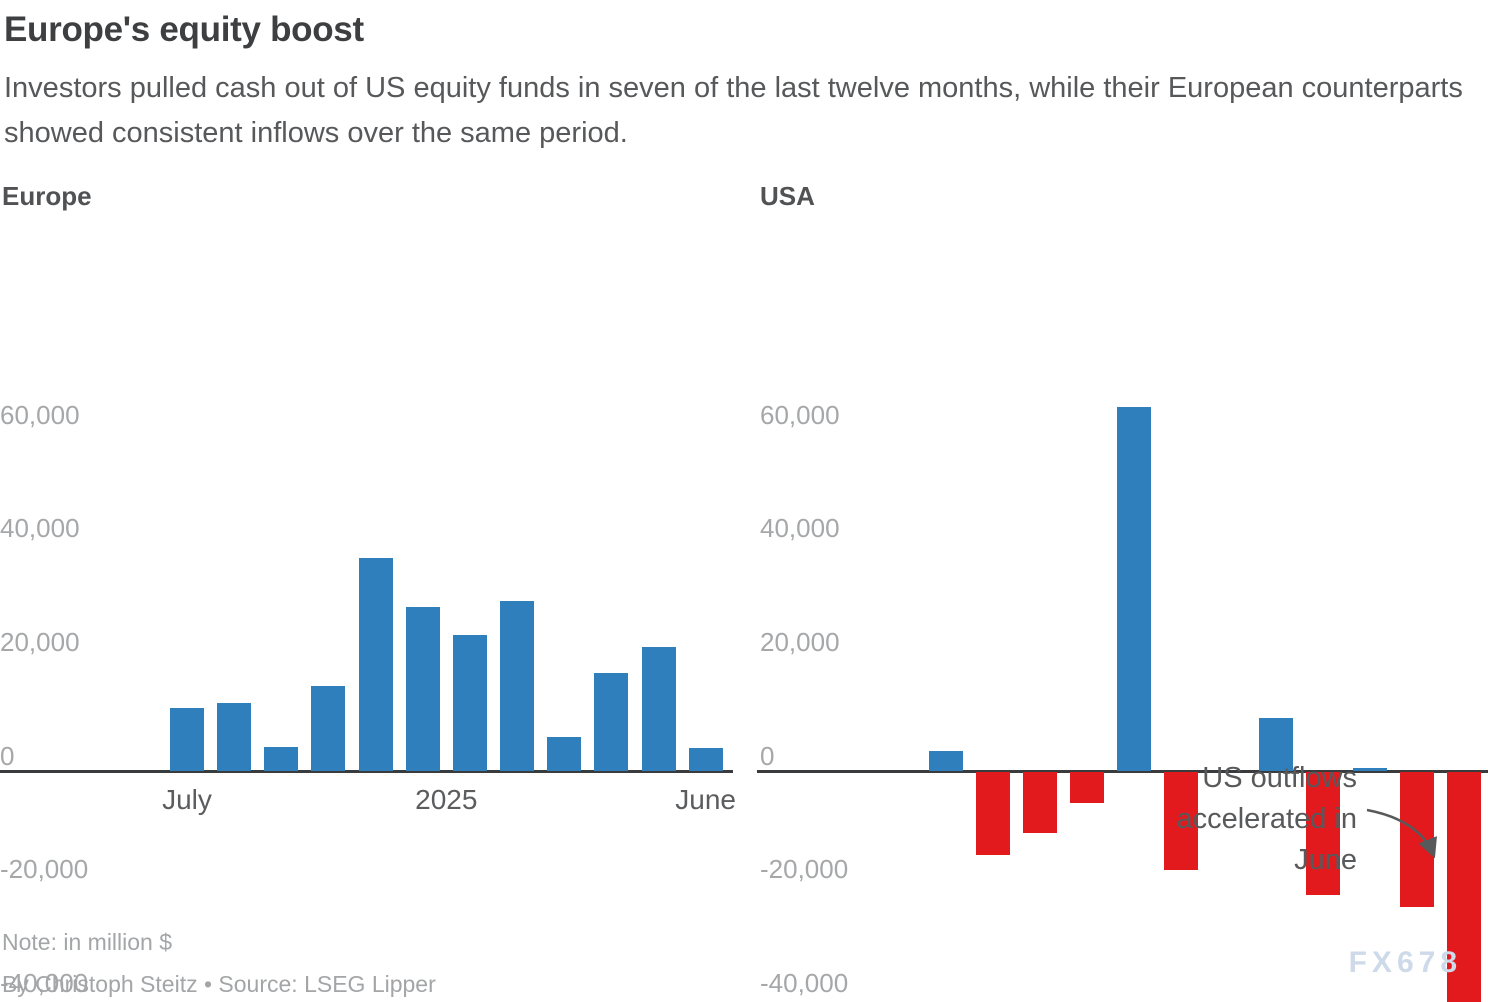 The width and height of the screenshot is (1488, 1002). Describe the element at coordinates (787, 196) in the screenshot. I see `usa-chart-title: USA` at that location.